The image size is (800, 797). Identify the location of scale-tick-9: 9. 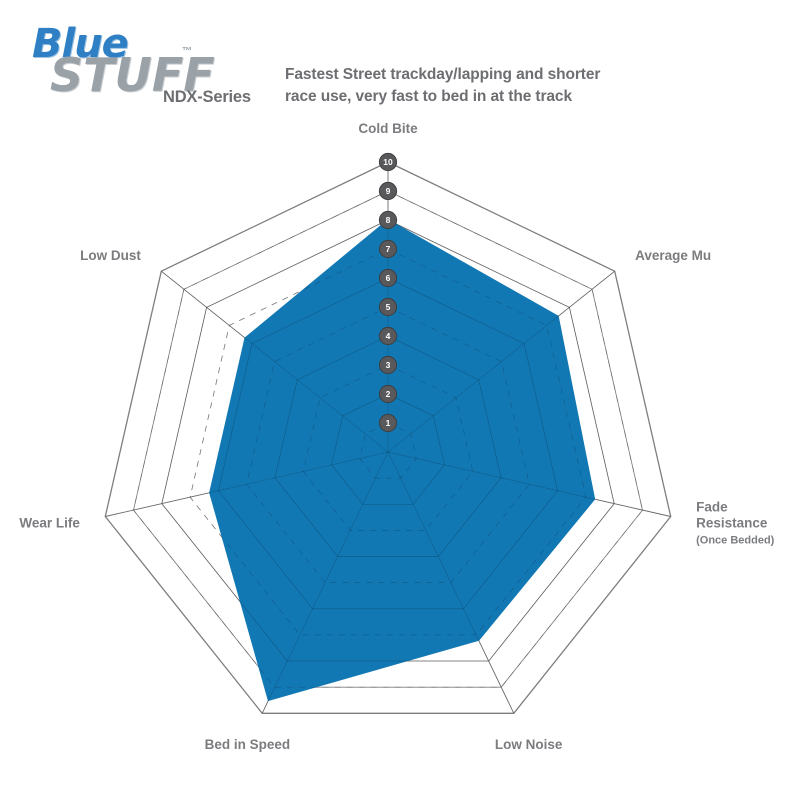
(388, 191).